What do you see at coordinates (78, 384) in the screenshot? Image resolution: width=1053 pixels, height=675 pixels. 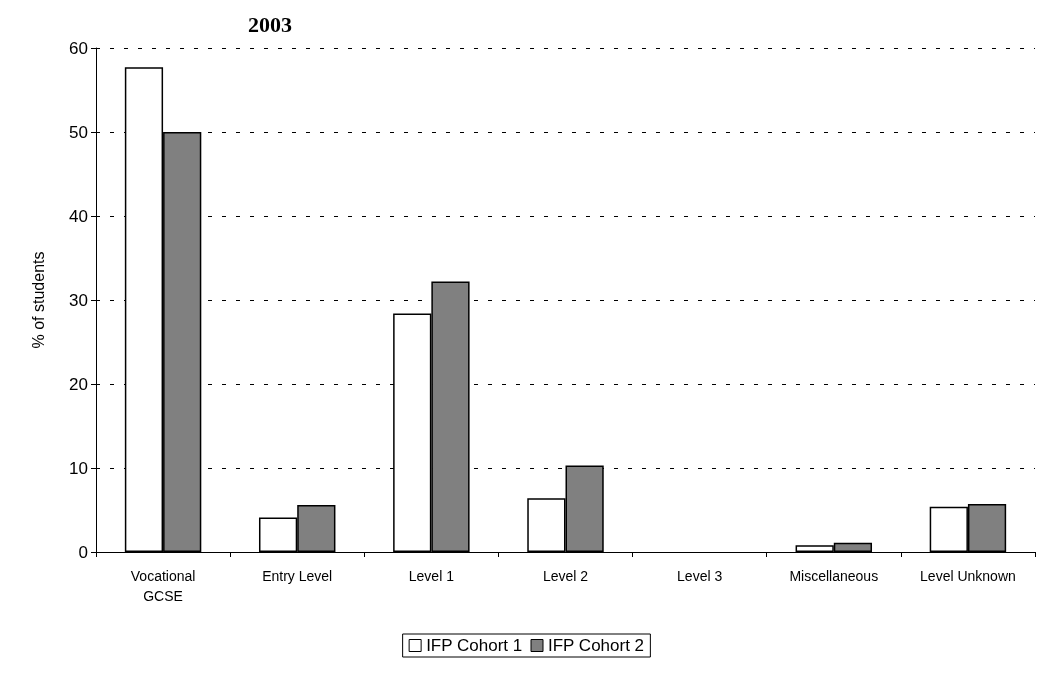 I see `y-tick-label: 20` at bounding box center [78, 384].